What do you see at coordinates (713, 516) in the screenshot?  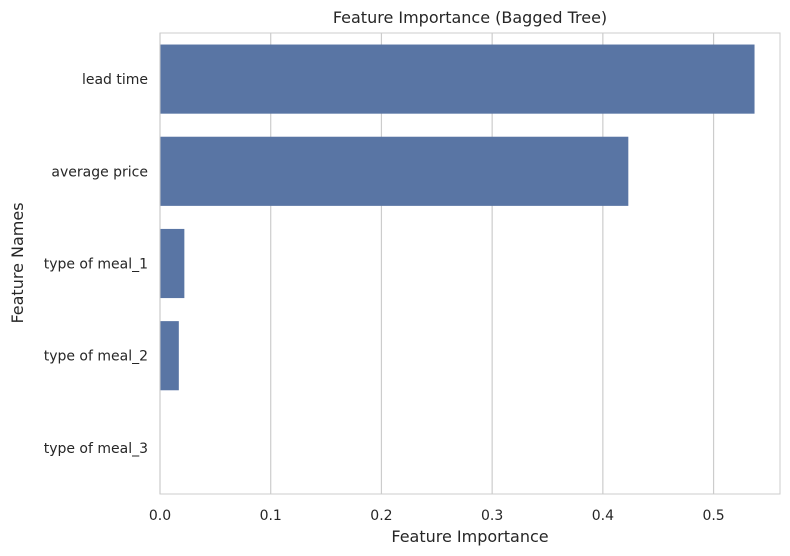 I see `x-tick-label: 0.5` at bounding box center [713, 516].